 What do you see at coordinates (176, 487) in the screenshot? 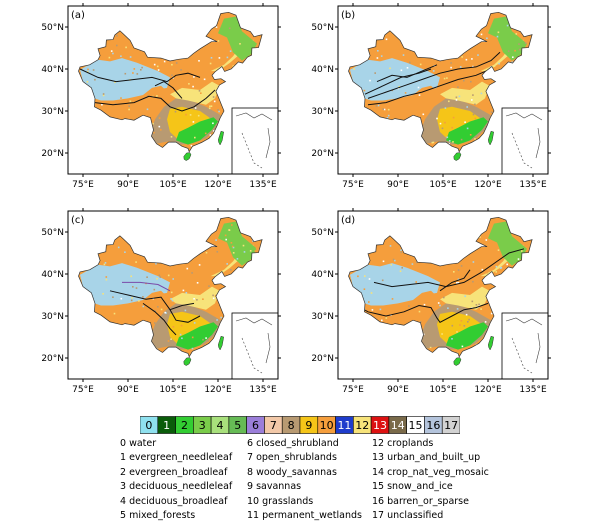
I see `legend-item: 3 deciduous_needleleaf` at bounding box center [176, 487].